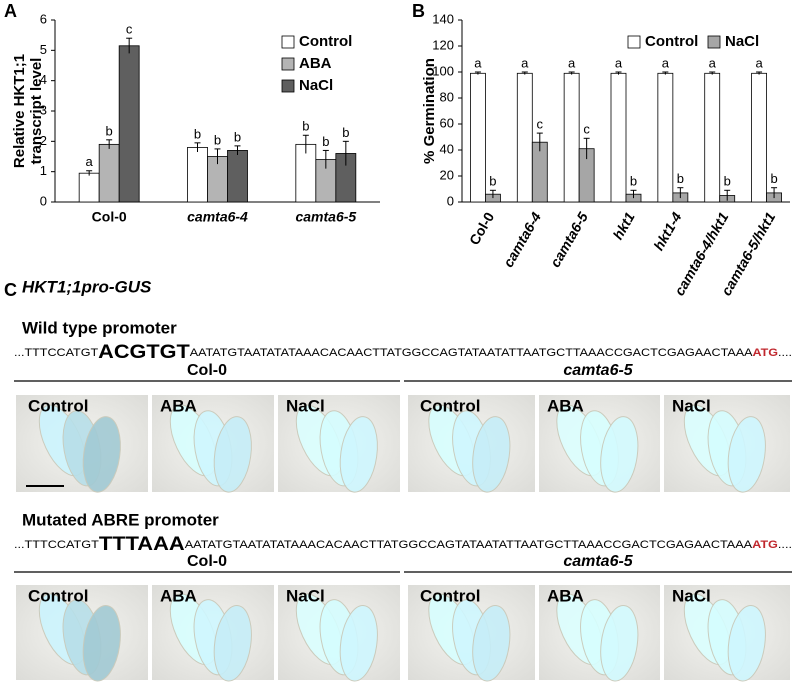 This screenshot has width=800, height=690. I want to click on sequence-part: TTTAAA, so click(142, 544).